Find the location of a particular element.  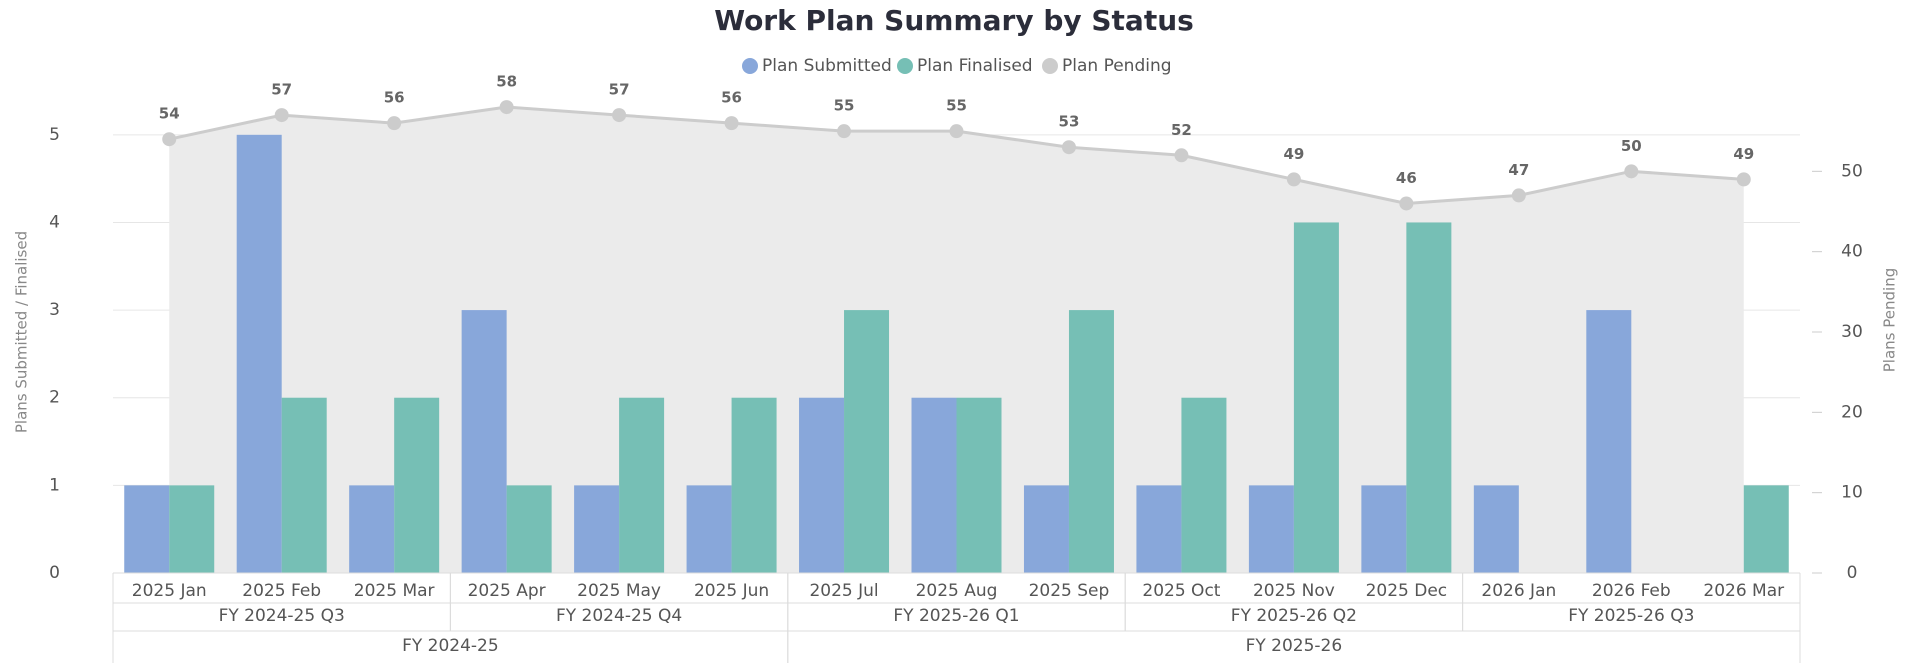

x-tick-label: 2025 Jun is located at coordinates (731, 591).